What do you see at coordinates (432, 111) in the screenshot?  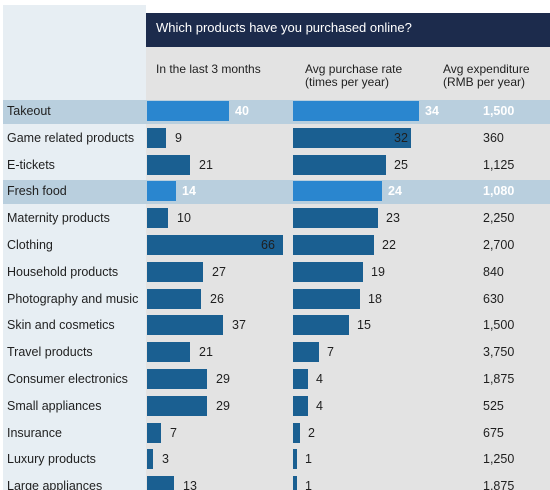 I see `value-label-purchase-rate: 34` at bounding box center [432, 111].